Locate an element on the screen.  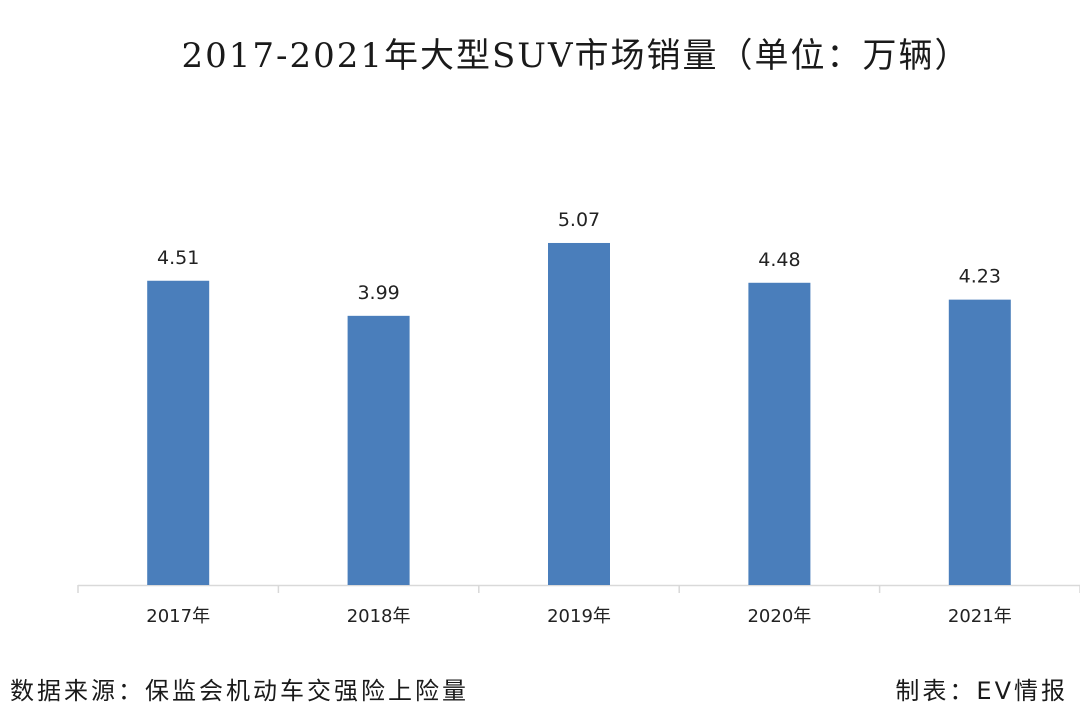
bar-2017年 is located at coordinates (178, 432).